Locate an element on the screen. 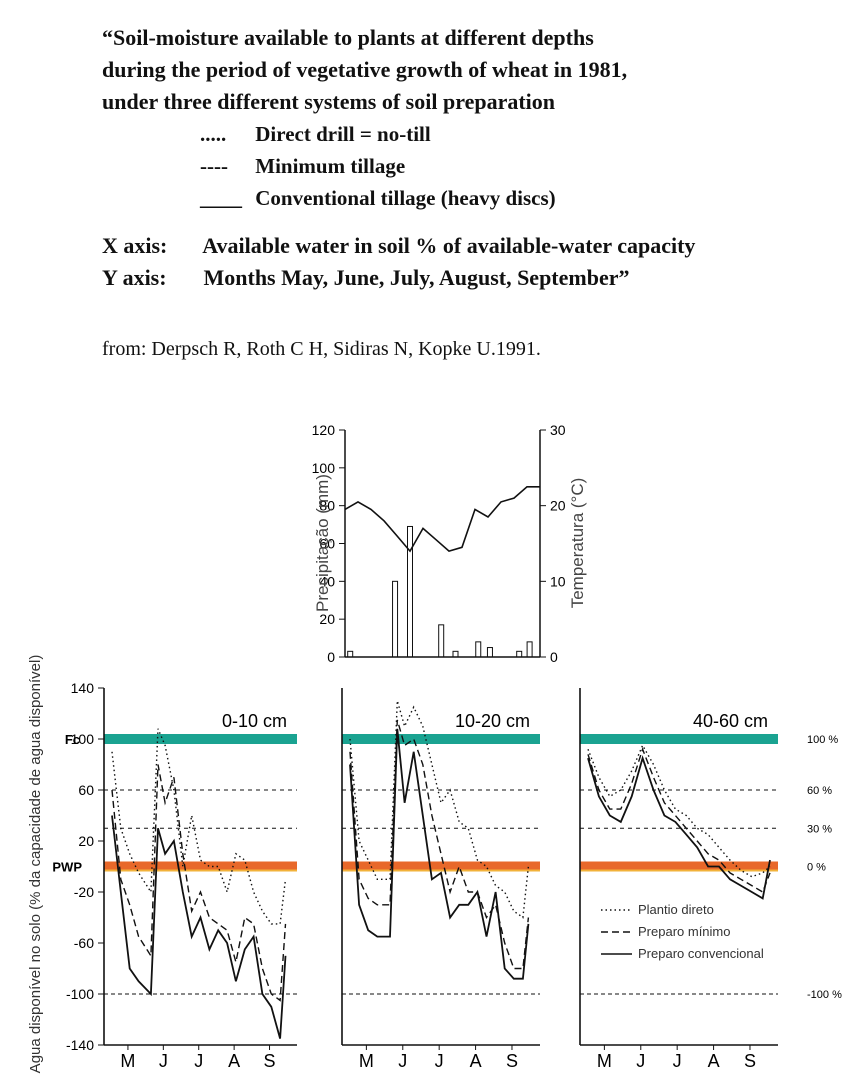 The image size is (853, 1076). precip-tick-label: 100 is located at coordinates (324, 468).